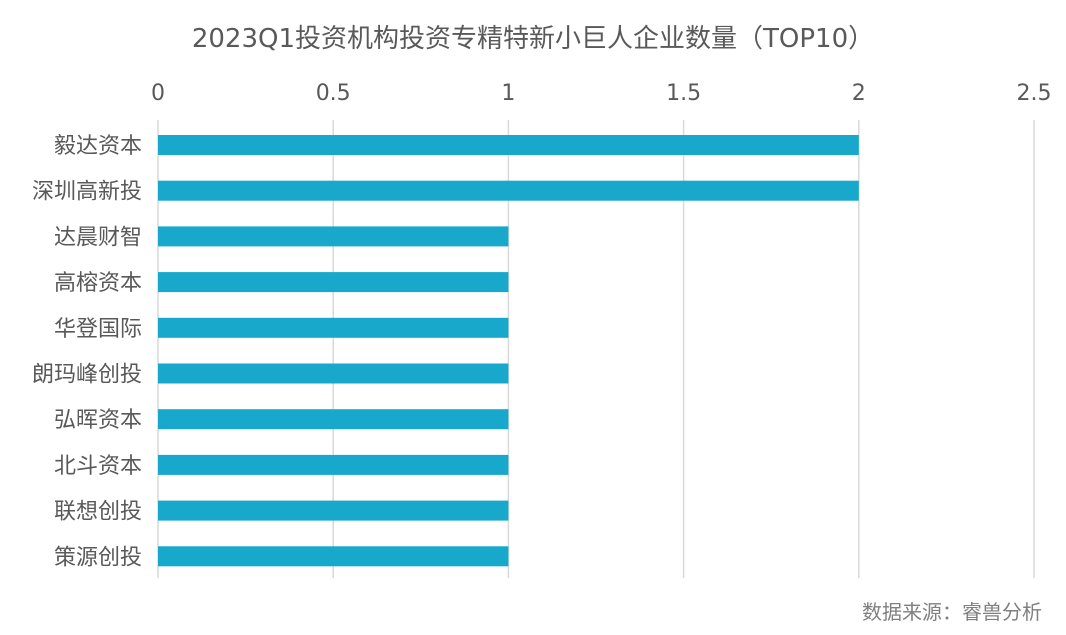 Image resolution: width=1066 pixels, height=635 pixels. Describe the element at coordinates (601, 93) in the screenshot. I see `x-axis-ticks: 0 0.5 1 1.5 2 2.5` at that location.